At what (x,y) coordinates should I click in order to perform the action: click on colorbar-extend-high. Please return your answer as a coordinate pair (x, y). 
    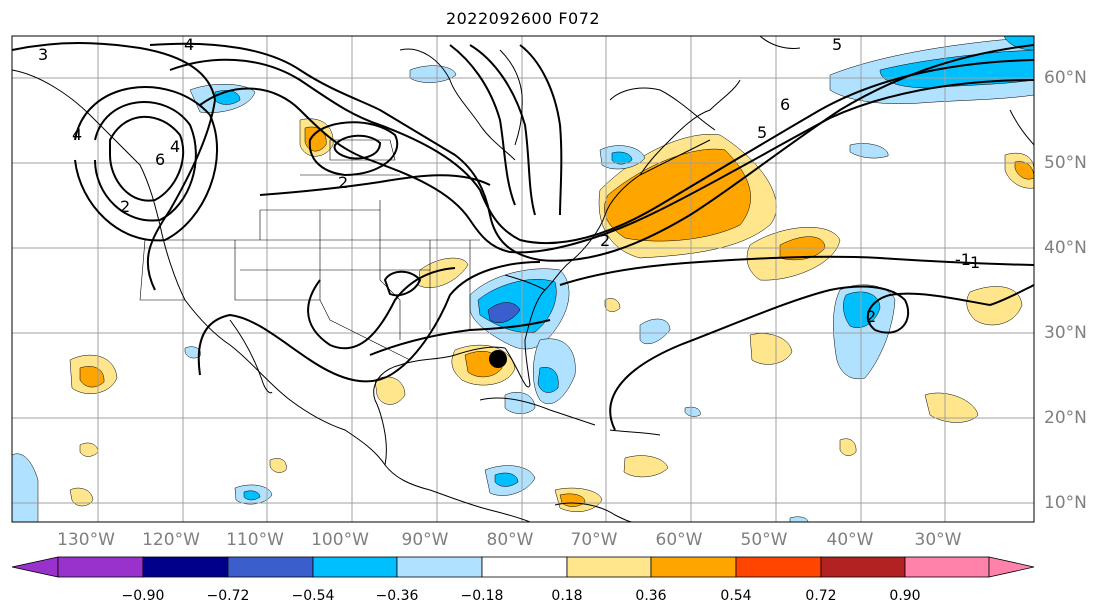
    Looking at the image, I should click on (1011, 567).